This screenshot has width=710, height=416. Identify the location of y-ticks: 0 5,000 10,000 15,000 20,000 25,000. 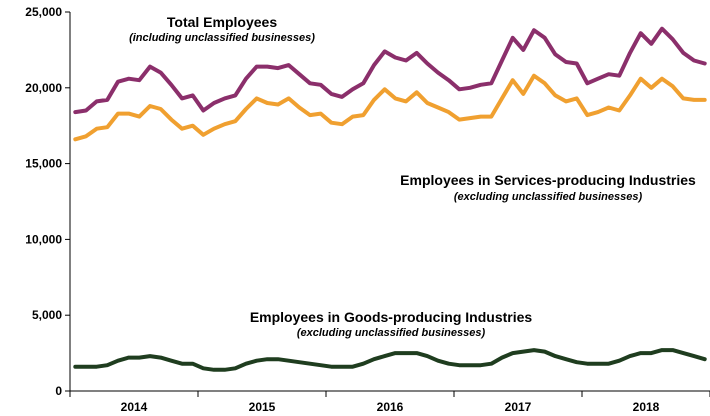
(47, 201).